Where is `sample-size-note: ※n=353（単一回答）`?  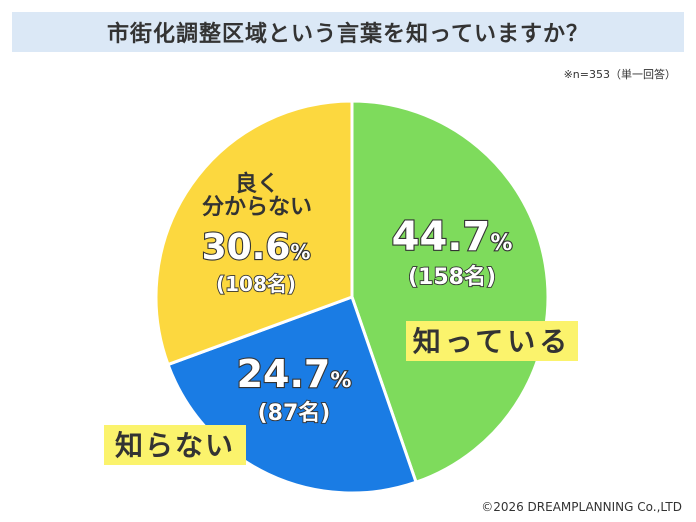 sample-size-note: ※n=353（単一回答） is located at coordinates (619, 74).